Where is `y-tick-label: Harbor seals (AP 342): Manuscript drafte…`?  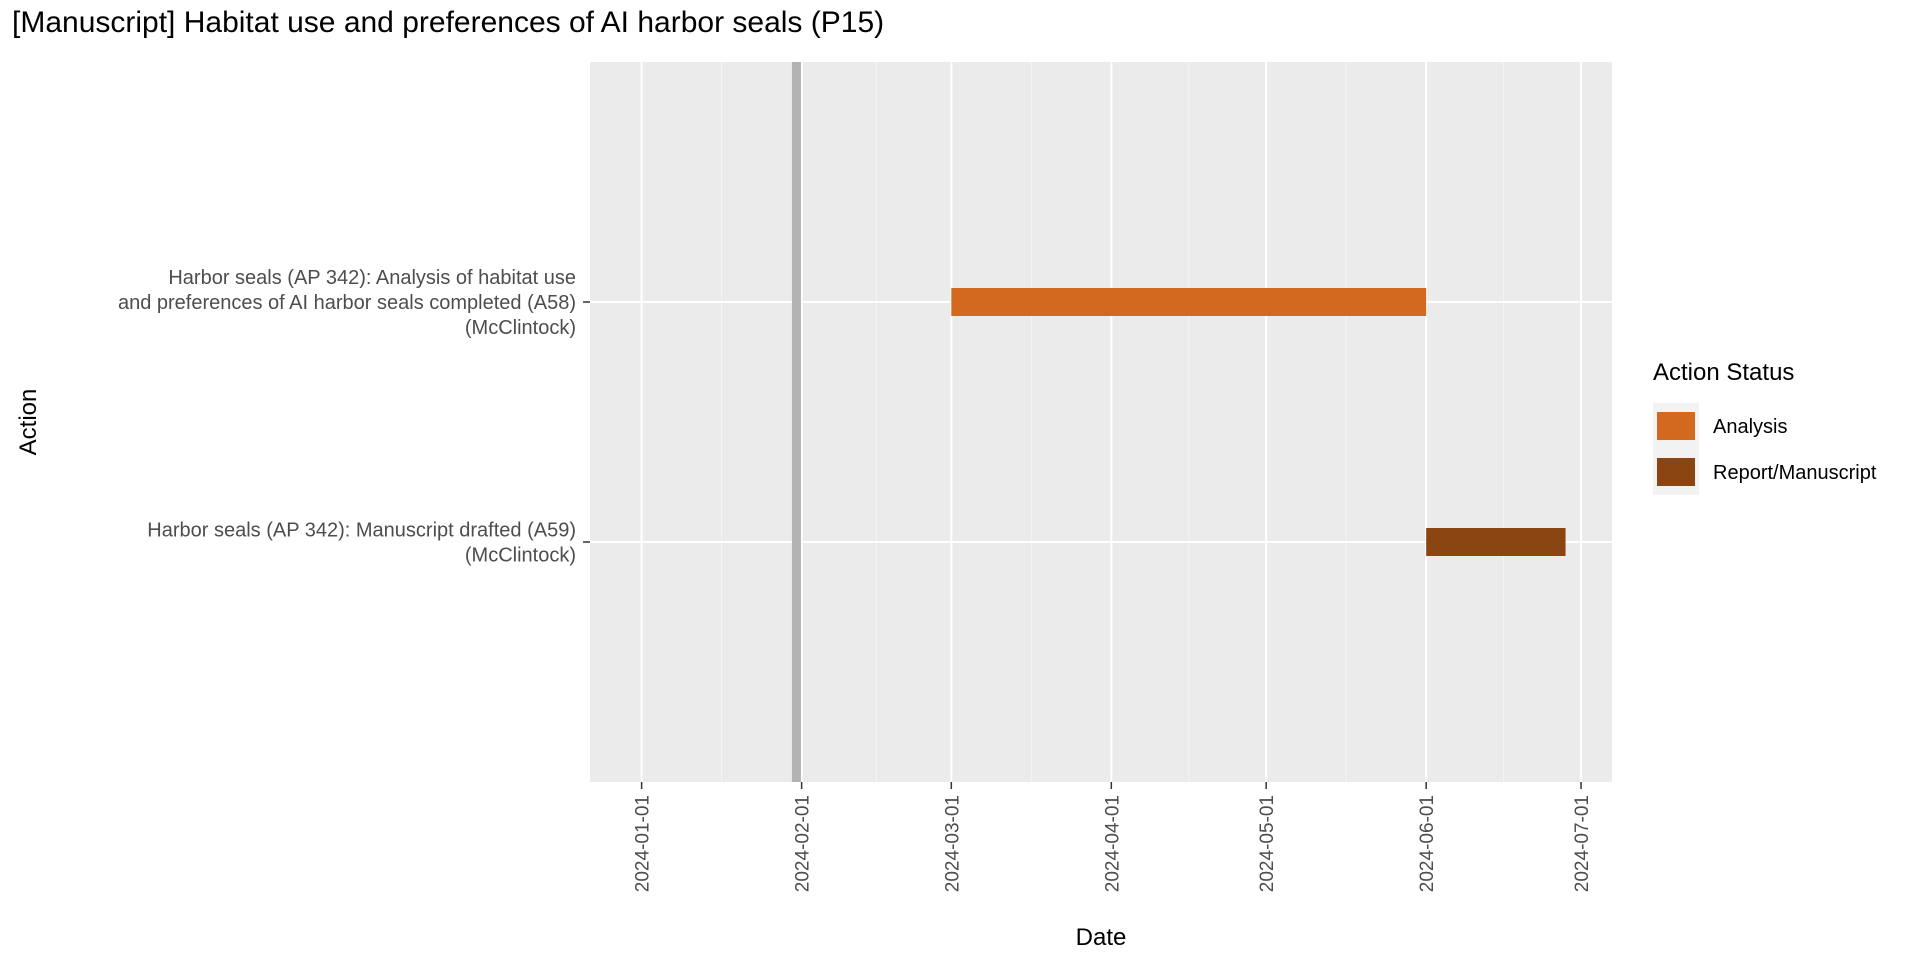
y-tick-label: Harbor seals (AP 342): Manuscript drafte… is located at coordinates (361, 543).